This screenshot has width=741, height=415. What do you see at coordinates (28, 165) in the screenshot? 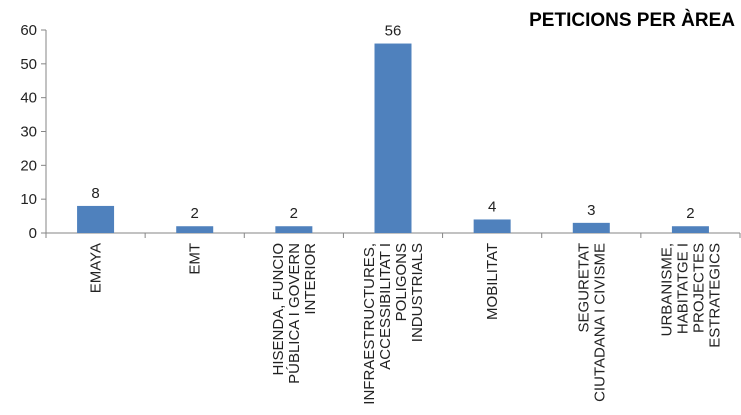
I see `y-tick-label: 20` at bounding box center [28, 165].